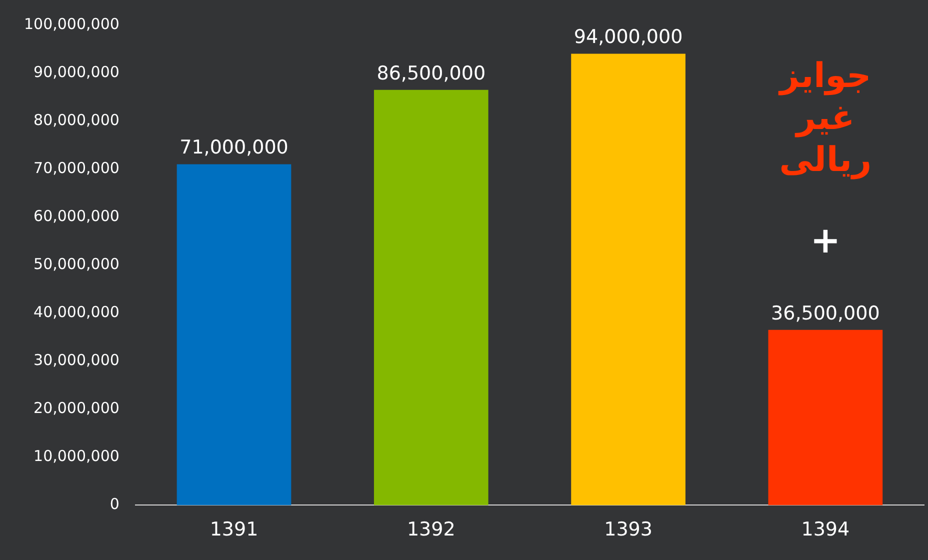 The width and height of the screenshot is (928, 560). I want to click on x-tick-label: 1391, so click(234, 529).